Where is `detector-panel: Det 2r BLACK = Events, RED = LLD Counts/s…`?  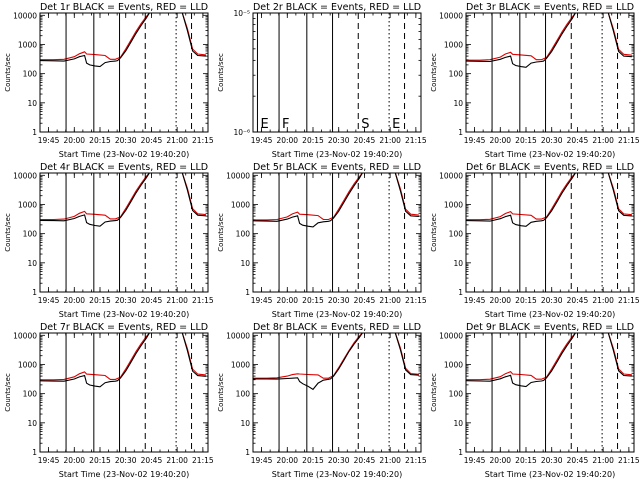
detector-panel: Det 2r BLACK = Events, RED = LLD Counts/s… is located at coordinates (322, 80).